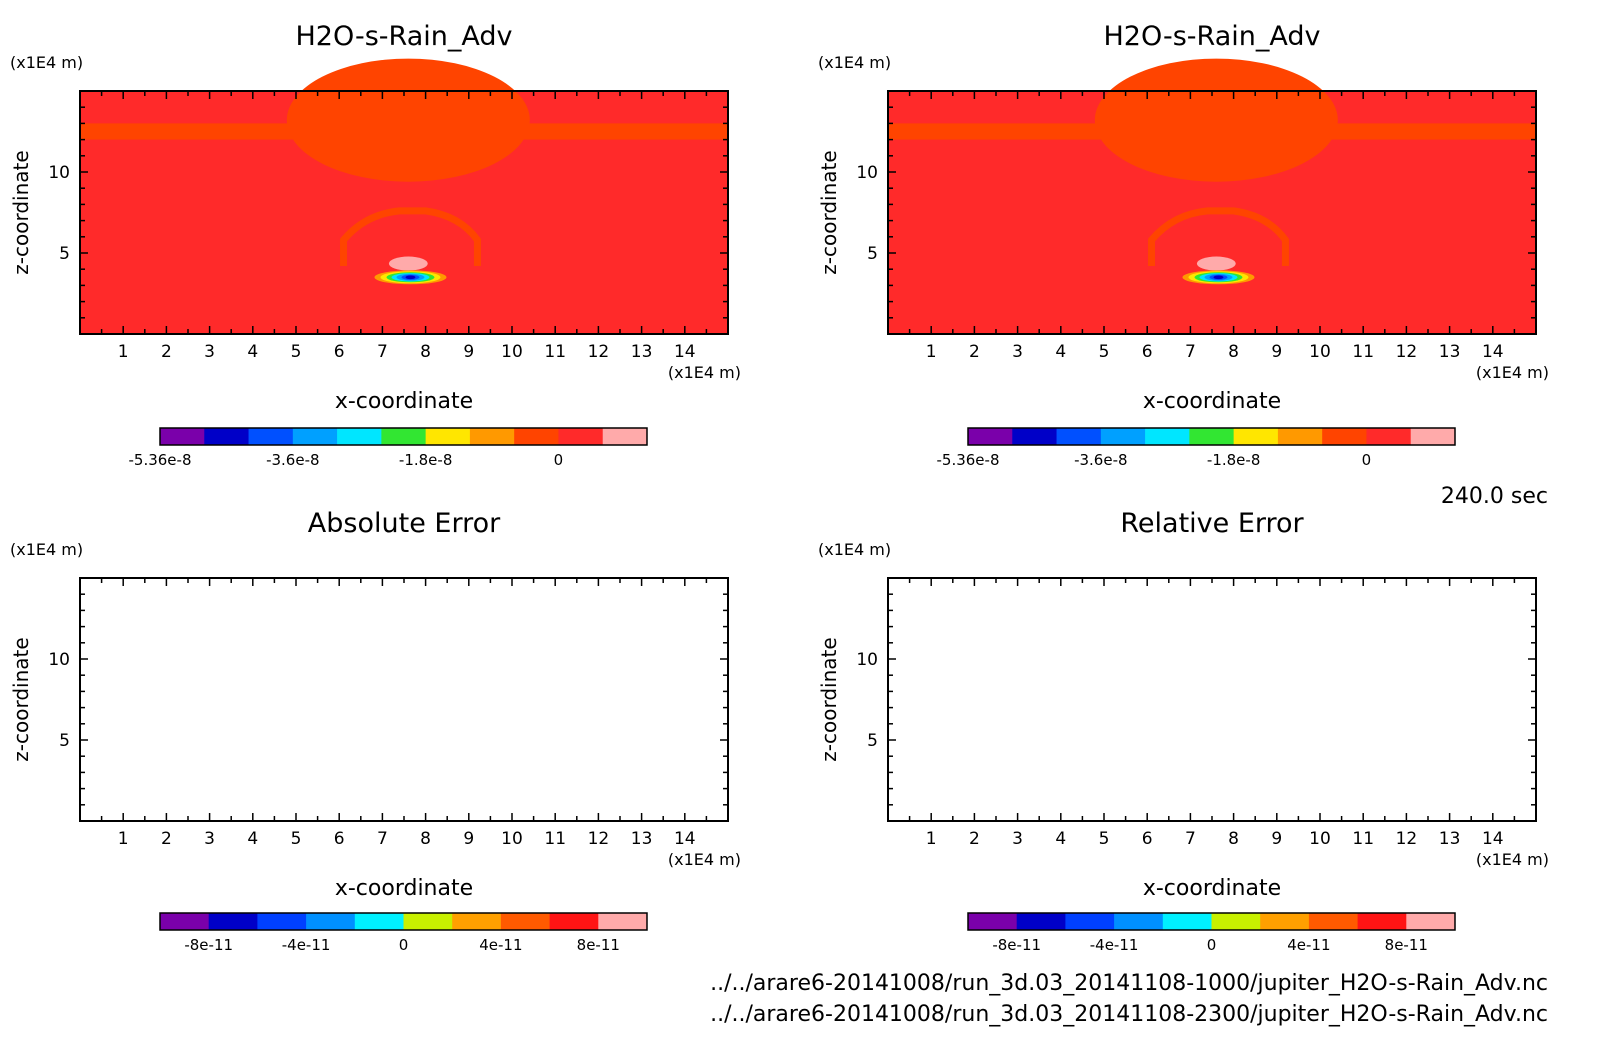 The height and width of the screenshot is (1054, 1604). What do you see at coordinates (160, 460) in the screenshot?
I see `colorbar-label: -5.36e-8` at bounding box center [160, 460].